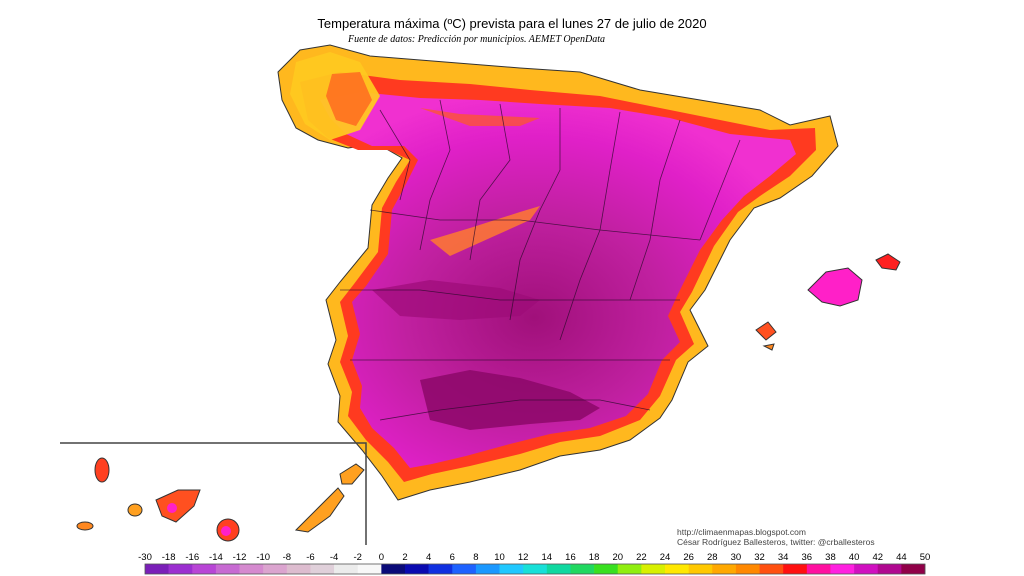 This screenshot has width=1024, height=576. I want to click on canary-inset, so click(213, 493).